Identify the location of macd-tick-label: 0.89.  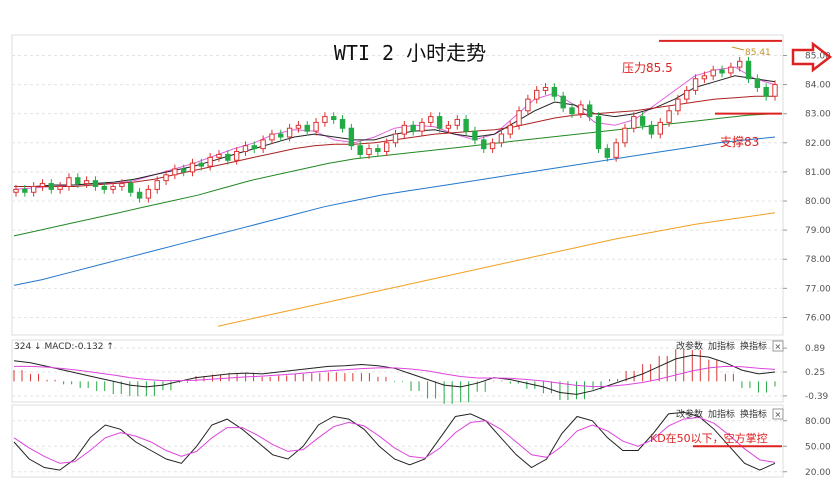
(815, 349).